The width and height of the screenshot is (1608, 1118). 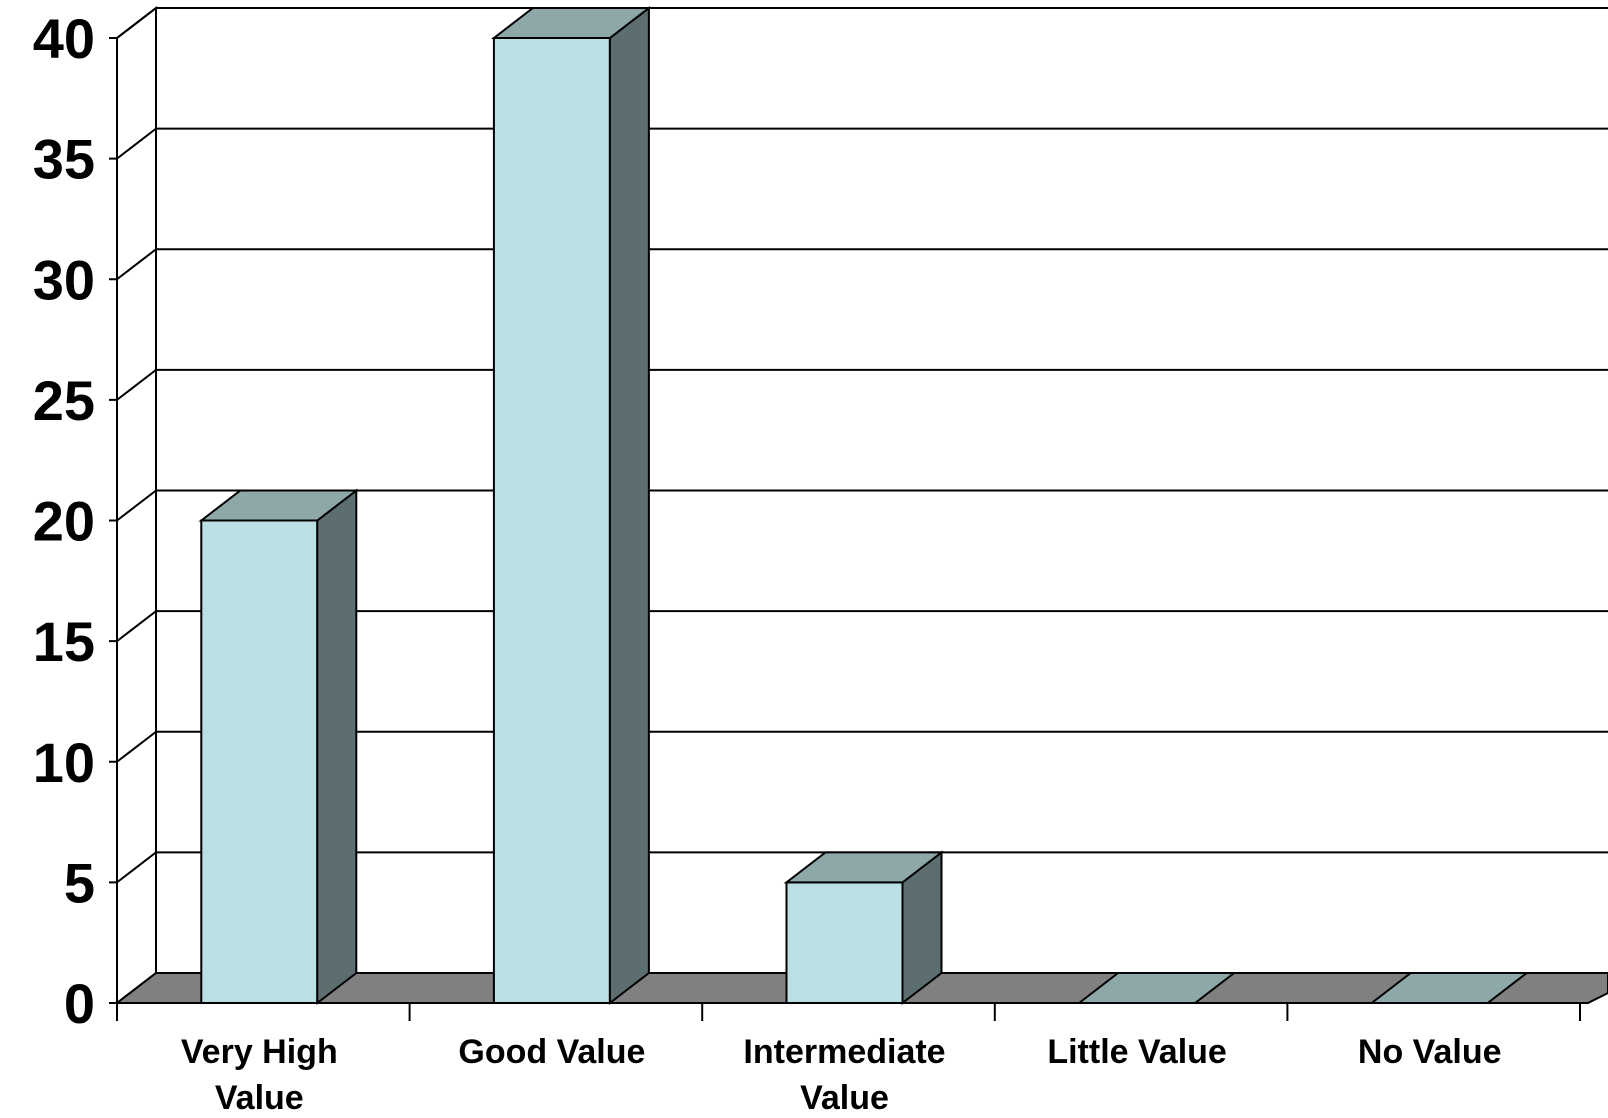 I want to click on bar-intermediate-value, so click(x=864, y=928).